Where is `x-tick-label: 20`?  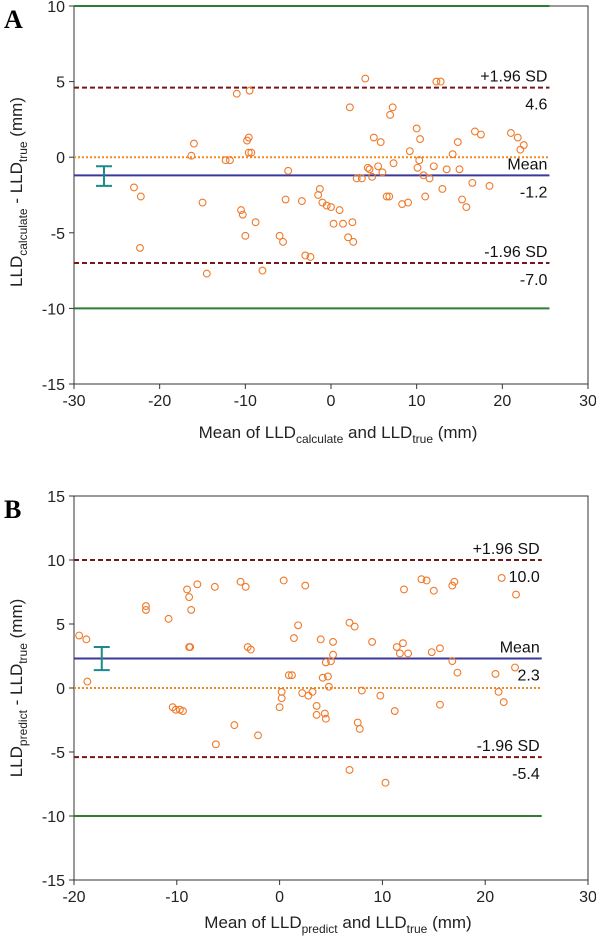
x-tick-label: 20 is located at coordinates (485, 897).